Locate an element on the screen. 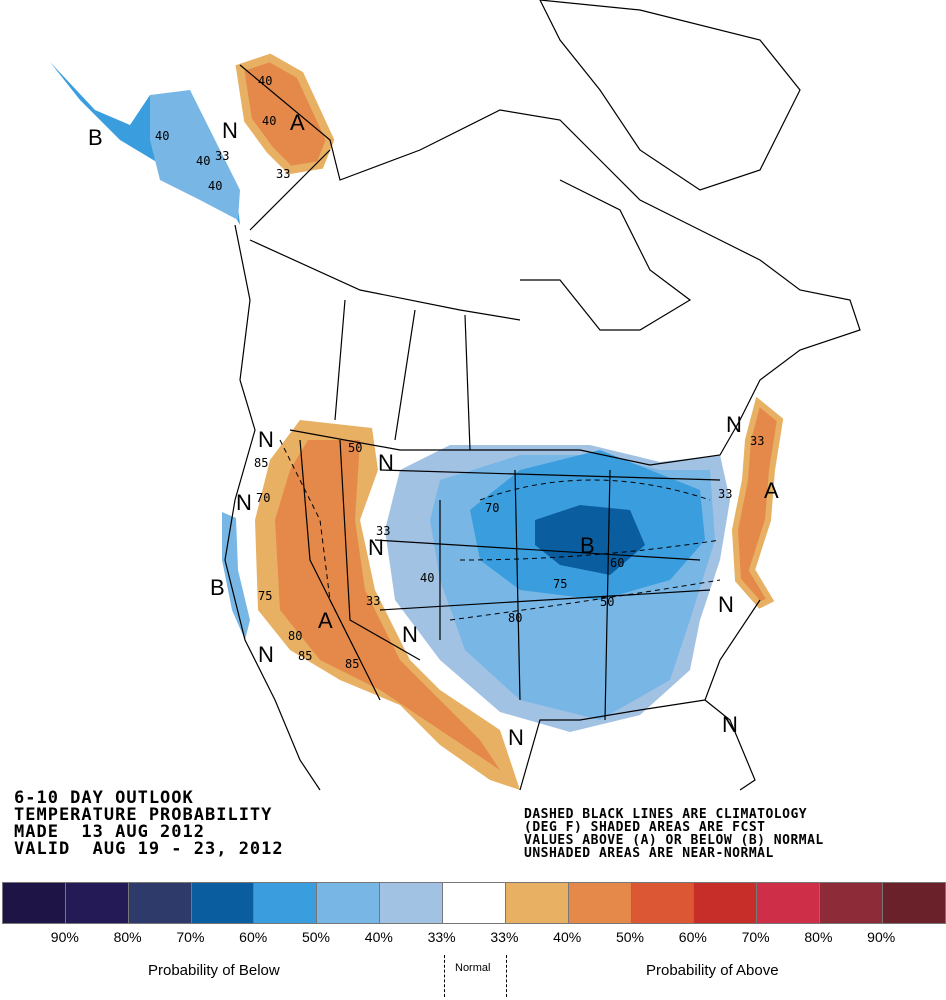 This screenshot has width=946, height=1000. contour-label: 60 is located at coordinates (617, 563).